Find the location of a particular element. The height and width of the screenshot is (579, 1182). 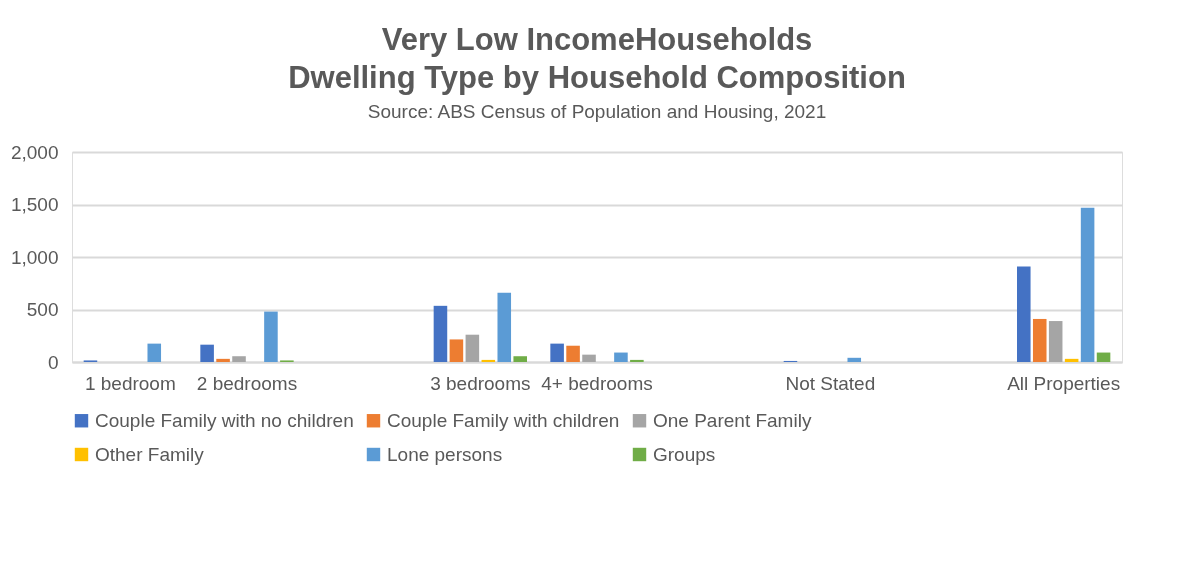

chart-title: Very Low IncomeHouseholds Dwelling Type by Household Composition is located at coordinates (597, 58).